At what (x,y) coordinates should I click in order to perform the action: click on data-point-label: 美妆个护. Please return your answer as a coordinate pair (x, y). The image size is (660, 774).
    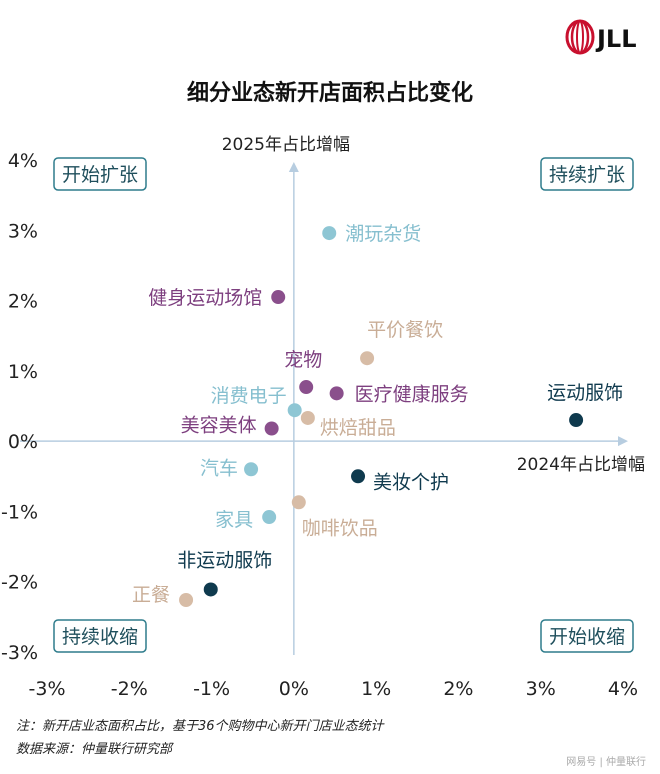
    Looking at the image, I should click on (411, 482).